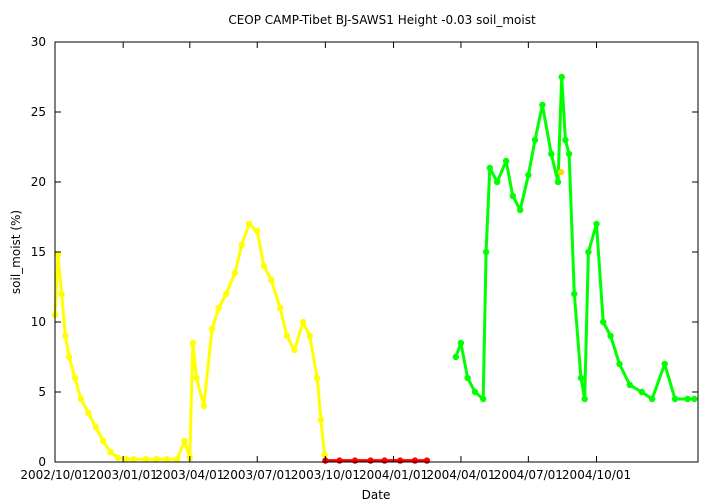  I want to click on y-tick-label: 0, so click(42, 462).